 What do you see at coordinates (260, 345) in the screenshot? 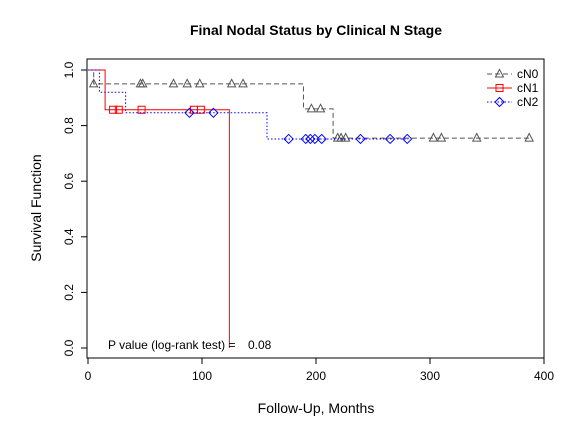
I see `pvalue-annotation-value: 0.08` at bounding box center [260, 345].